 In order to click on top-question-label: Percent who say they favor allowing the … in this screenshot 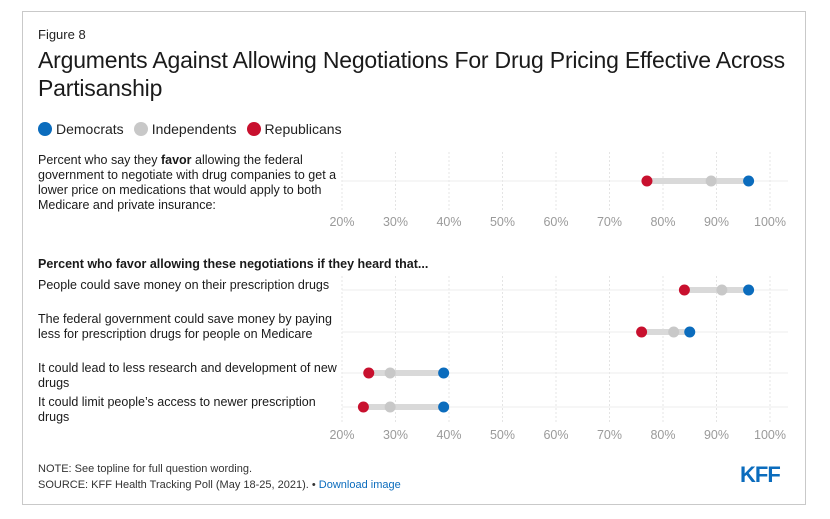, I will do `click(188, 183)`.